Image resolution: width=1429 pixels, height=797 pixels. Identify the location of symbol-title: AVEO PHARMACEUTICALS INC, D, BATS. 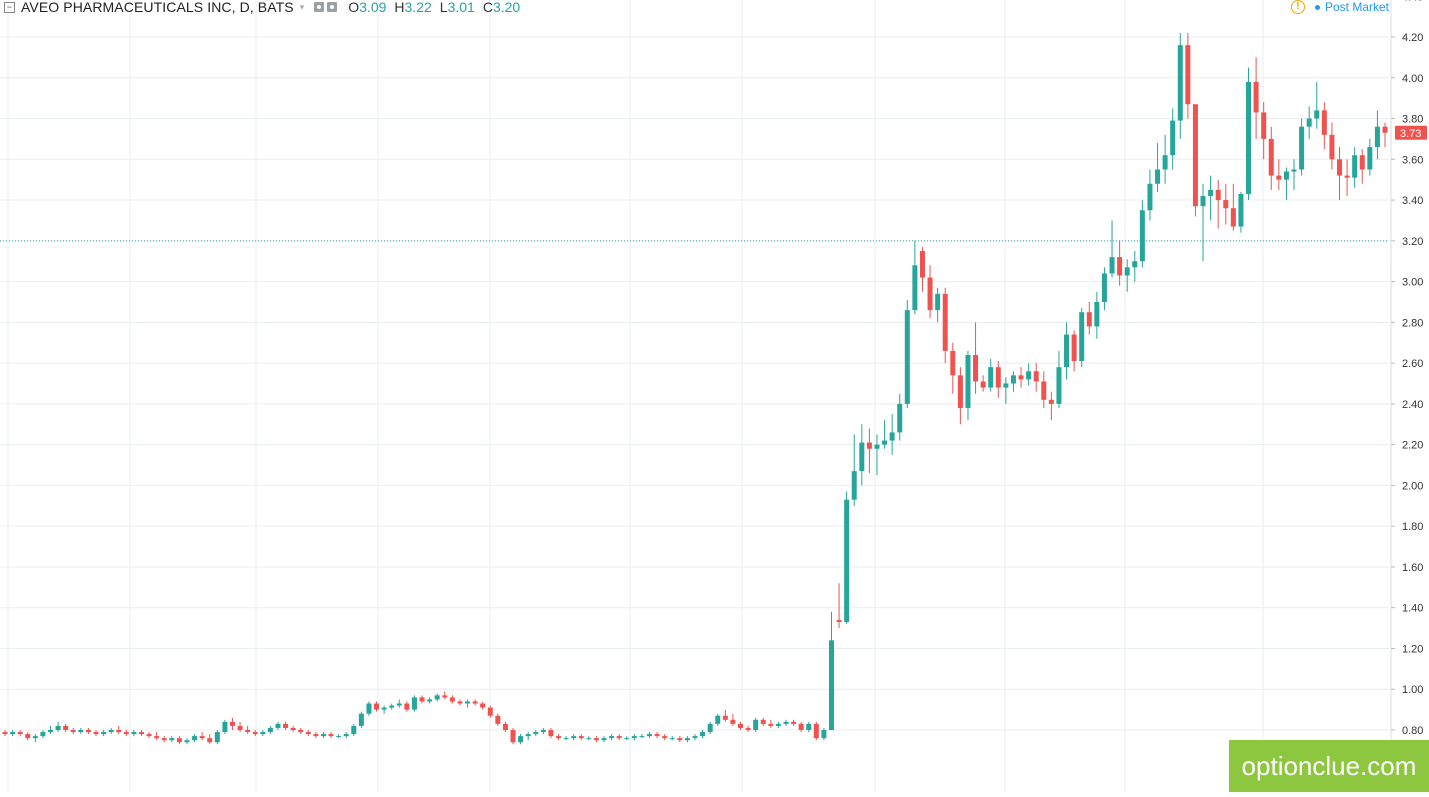
(157, 7).